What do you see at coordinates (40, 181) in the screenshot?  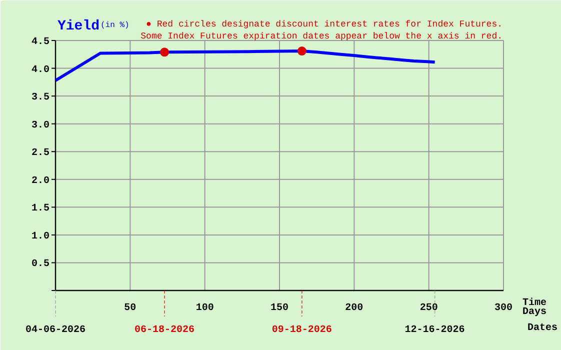 I see `y-tick-label: 2.0` at bounding box center [40, 181].